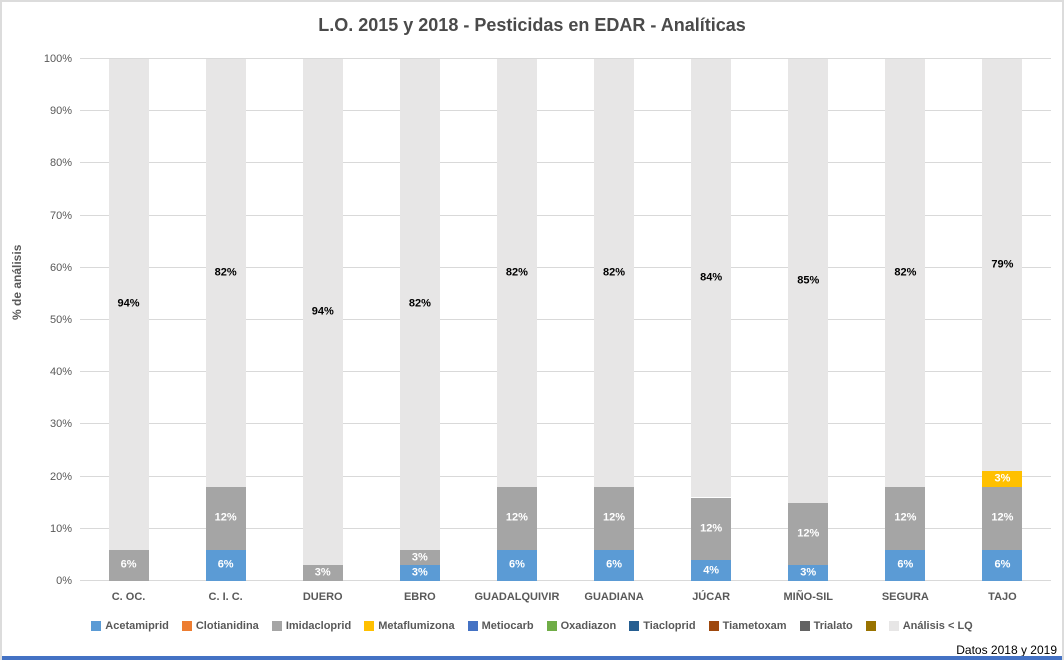 Image resolution: width=1064 pixels, height=660 pixels. What do you see at coordinates (128, 597) in the screenshot?
I see `x-axis-label: C. OC.` at bounding box center [128, 597].